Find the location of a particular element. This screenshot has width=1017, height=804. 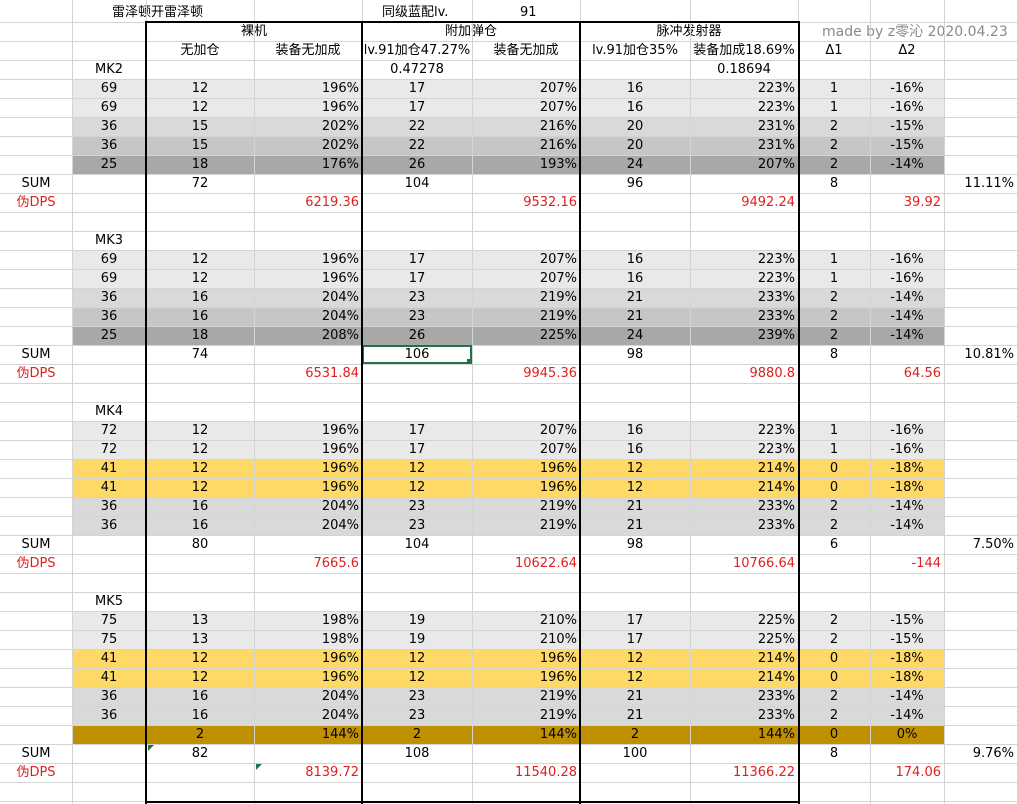

column-subheader: lv.91加仓47.27% is located at coordinates (417, 50).